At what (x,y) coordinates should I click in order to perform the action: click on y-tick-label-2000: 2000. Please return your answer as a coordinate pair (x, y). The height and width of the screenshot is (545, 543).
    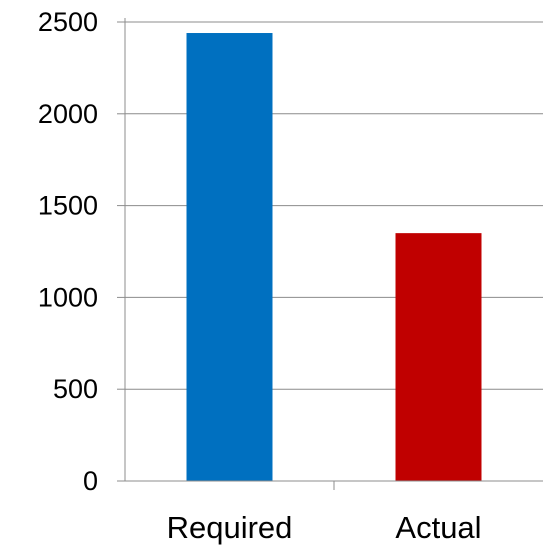
    Looking at the image, I should click on (68, 114).